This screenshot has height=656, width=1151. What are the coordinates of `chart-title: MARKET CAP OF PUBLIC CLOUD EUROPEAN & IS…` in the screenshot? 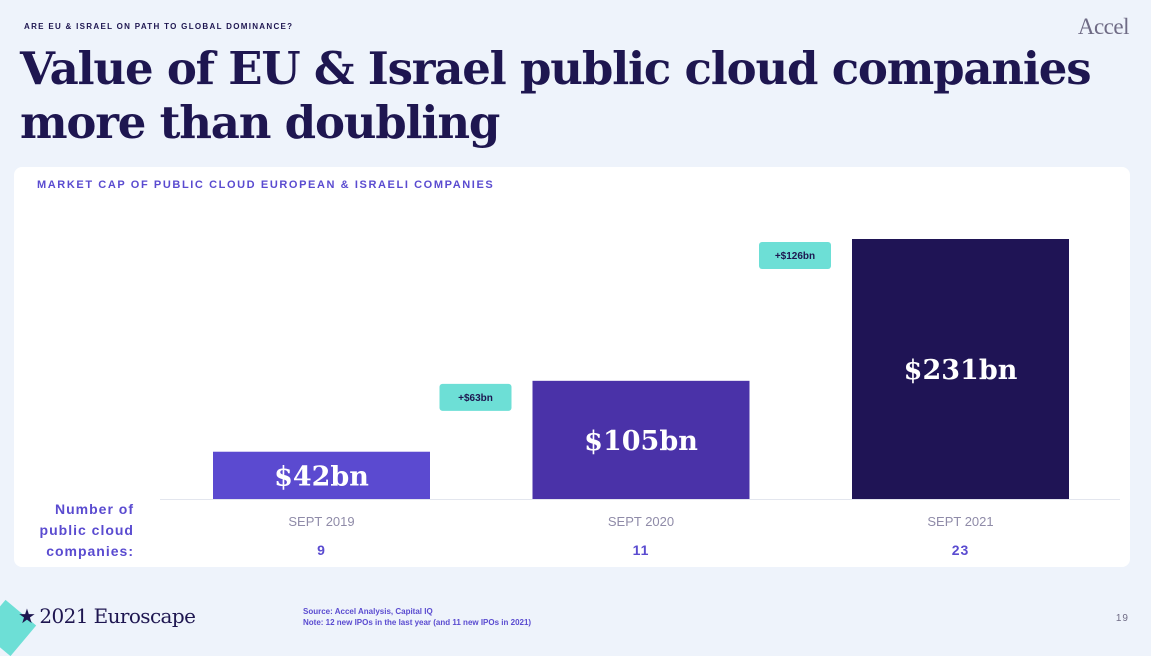 It's located at (266, 185).